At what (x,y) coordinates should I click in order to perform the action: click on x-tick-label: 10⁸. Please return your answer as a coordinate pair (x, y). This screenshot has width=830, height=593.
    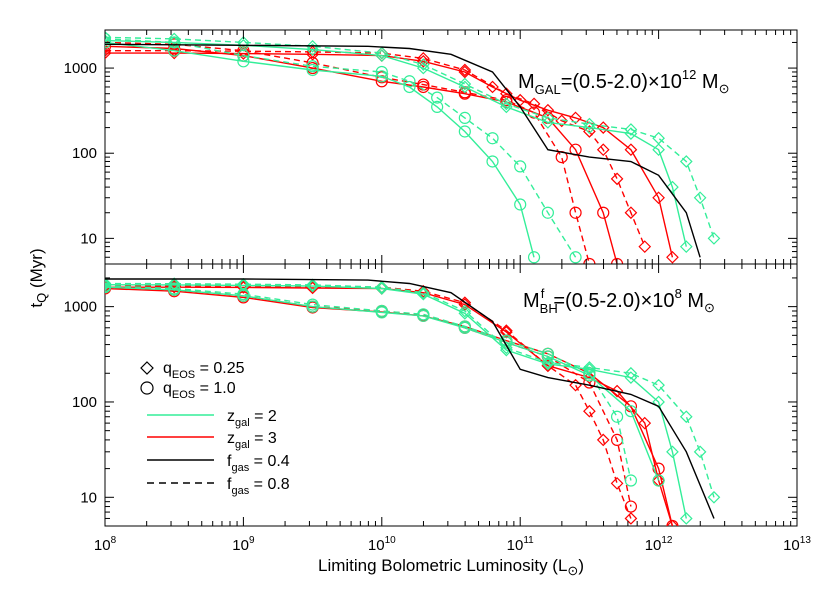
    Looking at the image, I should click on (105, 544).